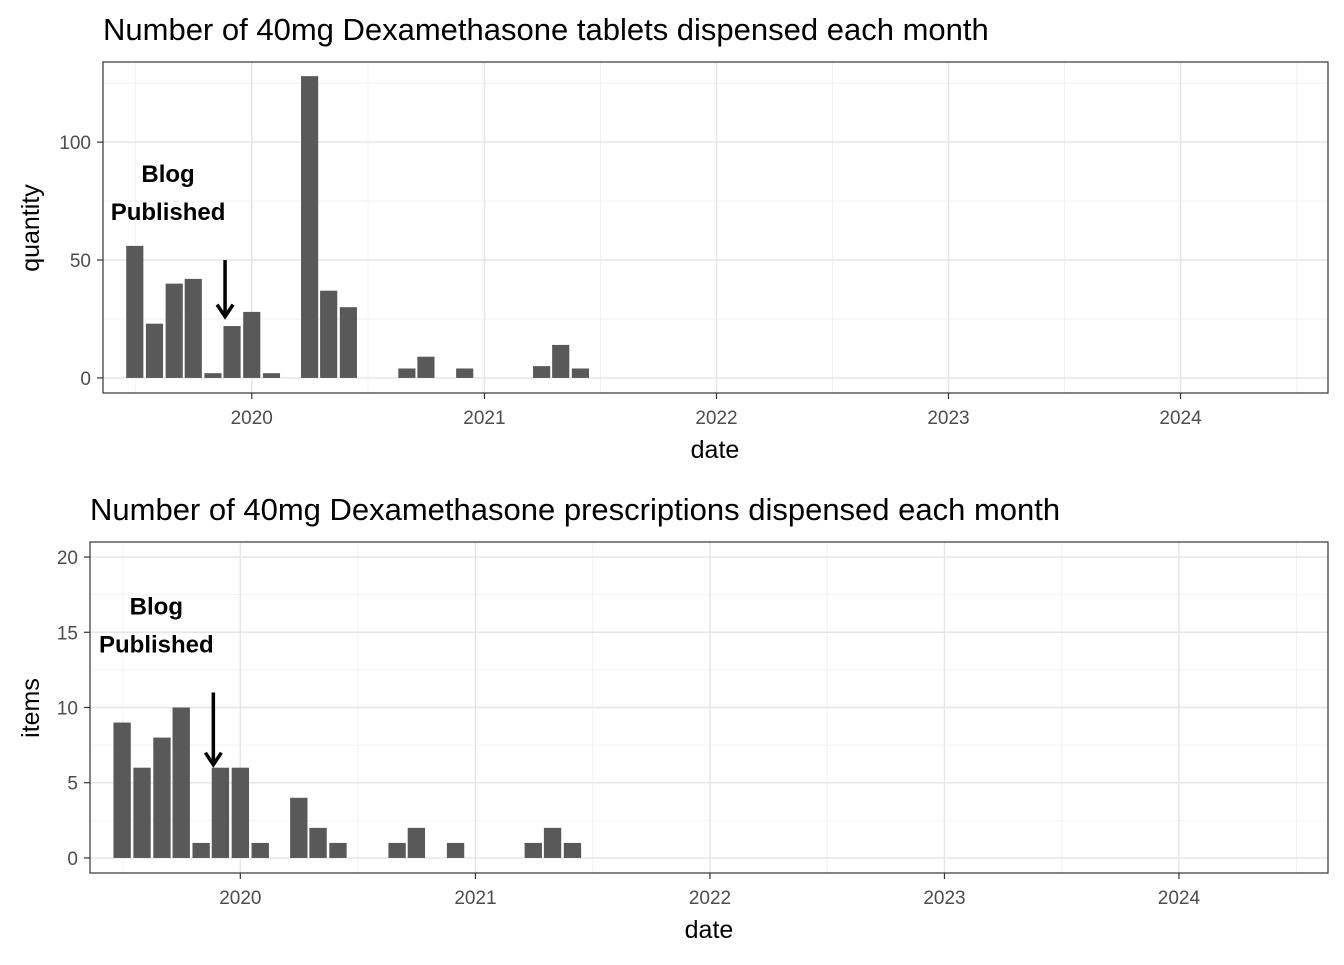 This screenshot has height=965, width=1344. What do you see at coordinates (67, 709) in the screenshot?
I see `y-tick-label: 10` at bounding box center [67, 709].